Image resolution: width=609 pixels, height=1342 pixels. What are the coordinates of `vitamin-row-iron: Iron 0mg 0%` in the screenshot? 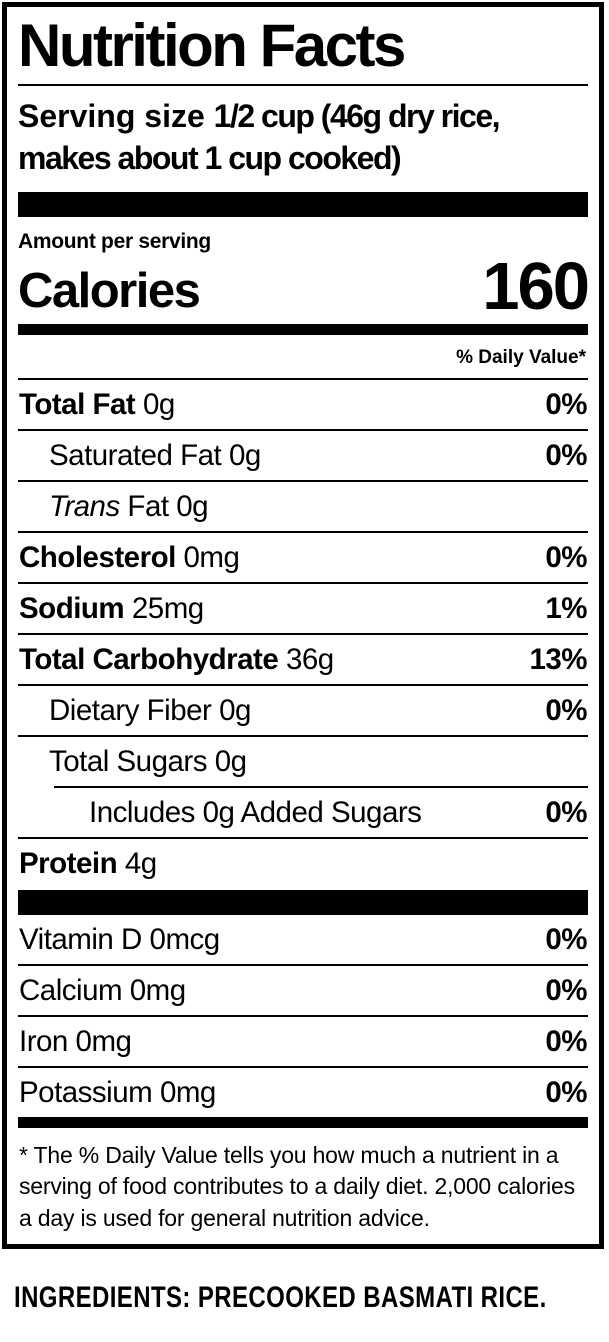 It's located at (303, 1043).